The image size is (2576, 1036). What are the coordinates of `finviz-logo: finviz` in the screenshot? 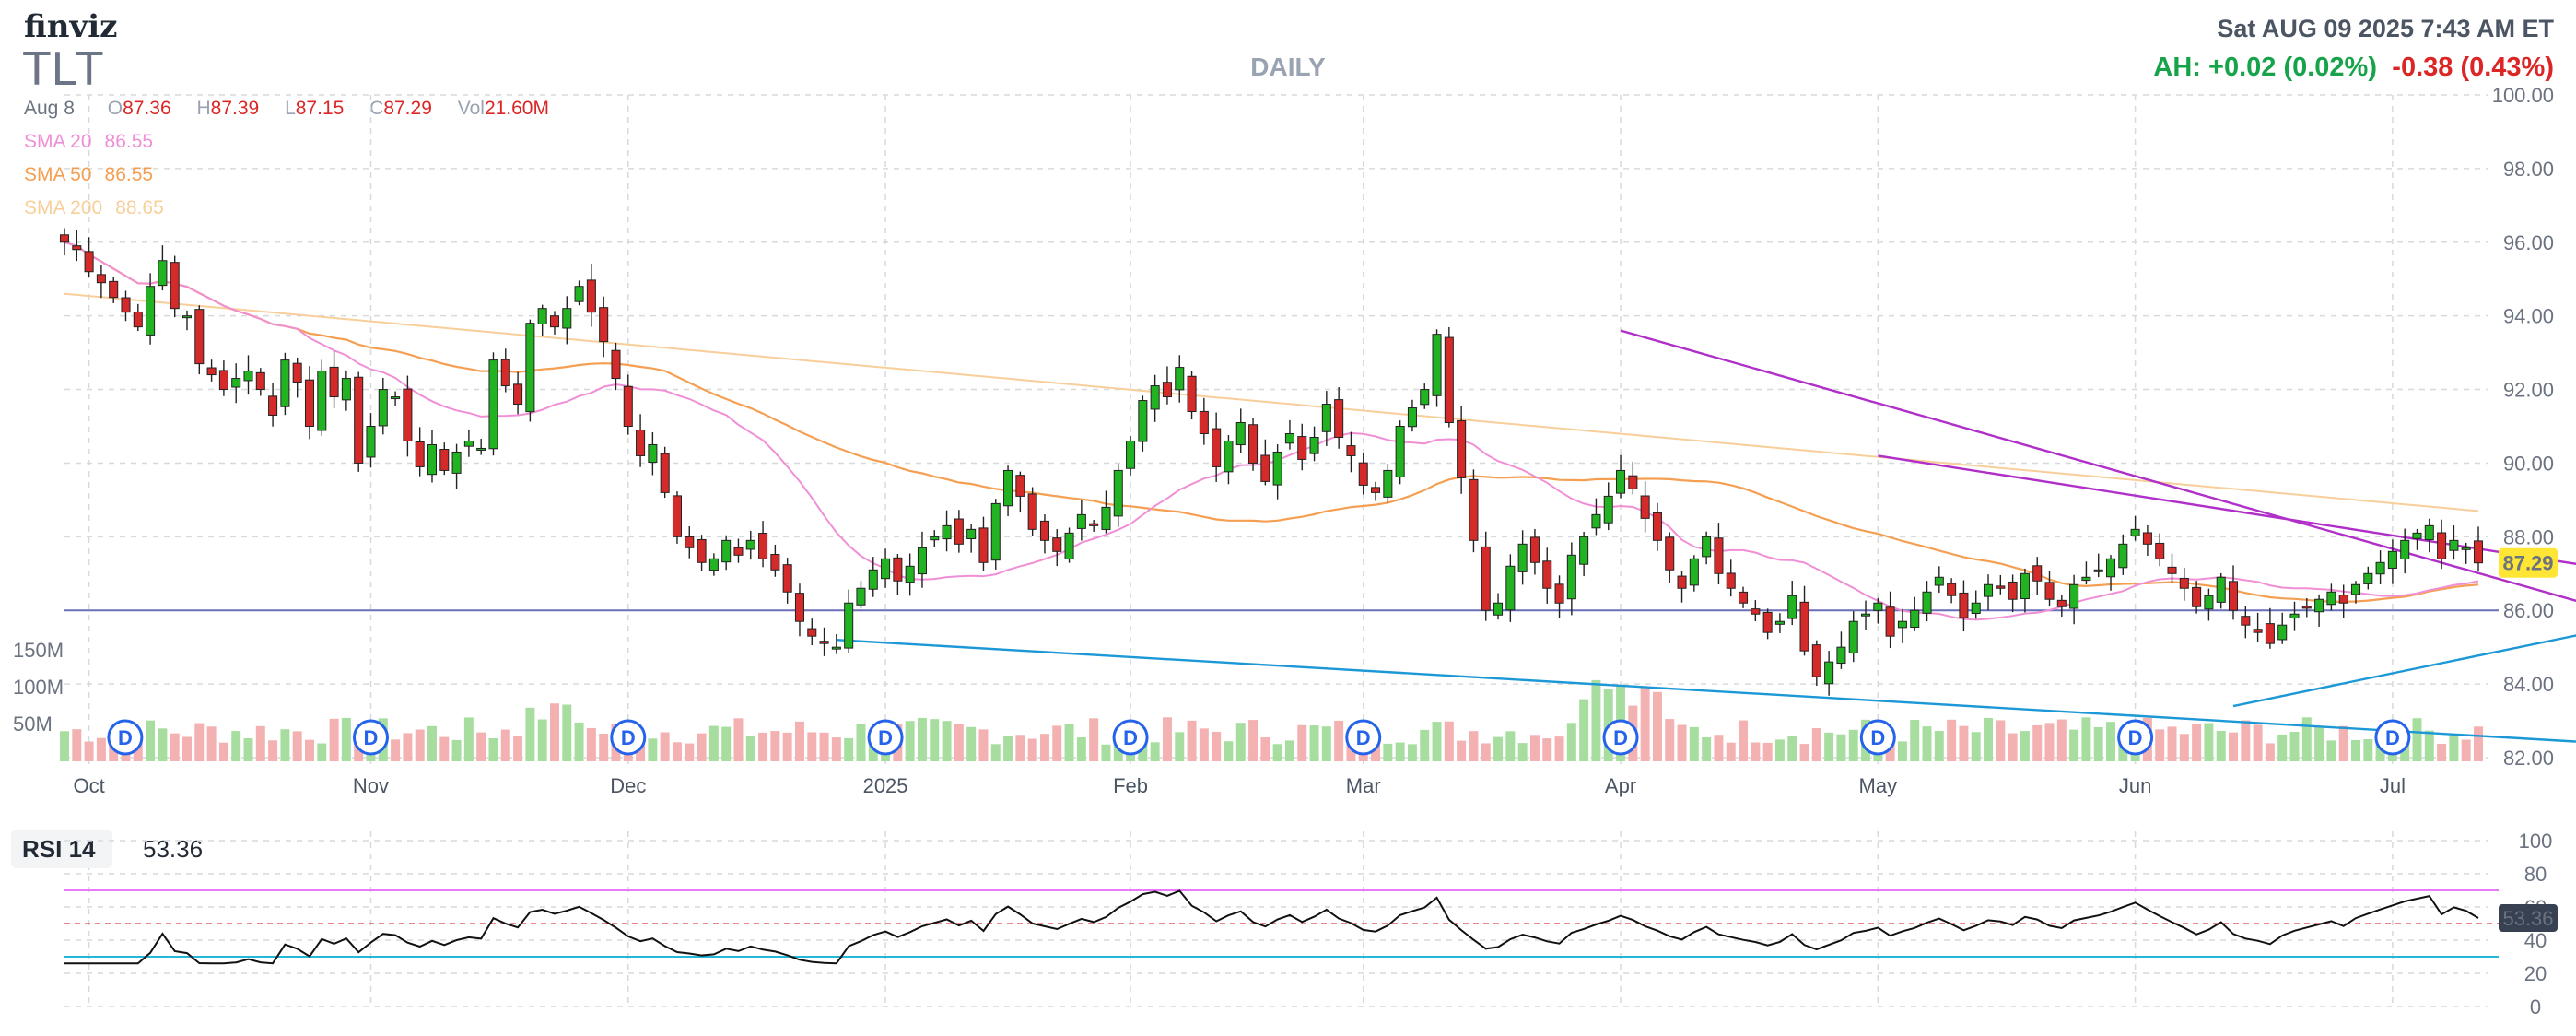 It's located at (70, 26).